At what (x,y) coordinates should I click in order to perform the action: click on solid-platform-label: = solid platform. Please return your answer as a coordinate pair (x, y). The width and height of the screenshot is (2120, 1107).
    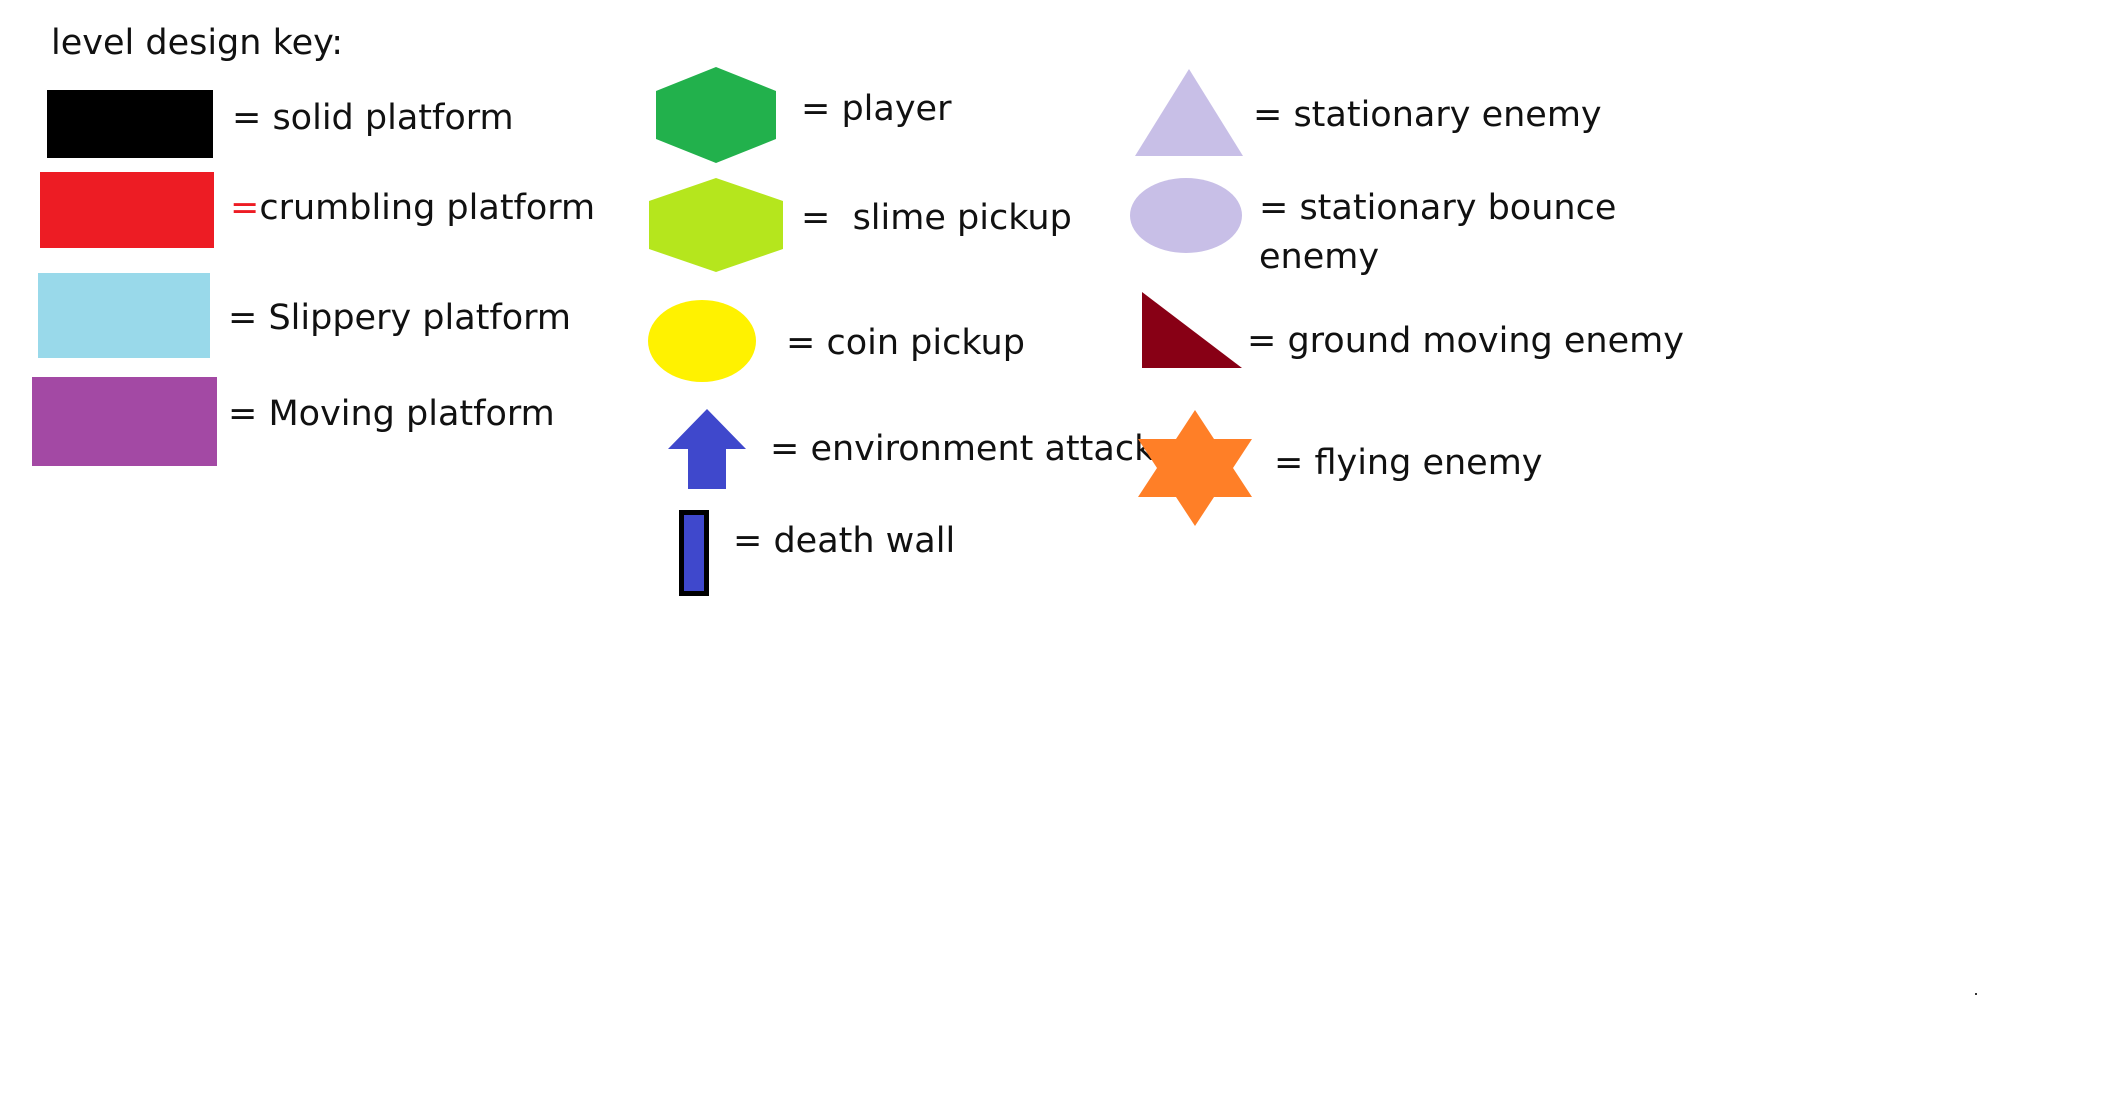
    Looking at the image, I should click on (373, 118).